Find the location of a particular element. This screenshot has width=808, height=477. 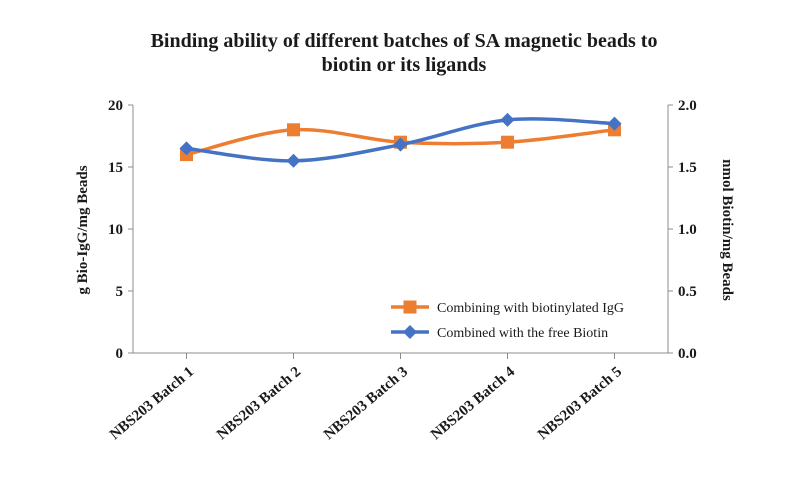

right-tick-label: 0.5 is located at coordinates (687, 292).